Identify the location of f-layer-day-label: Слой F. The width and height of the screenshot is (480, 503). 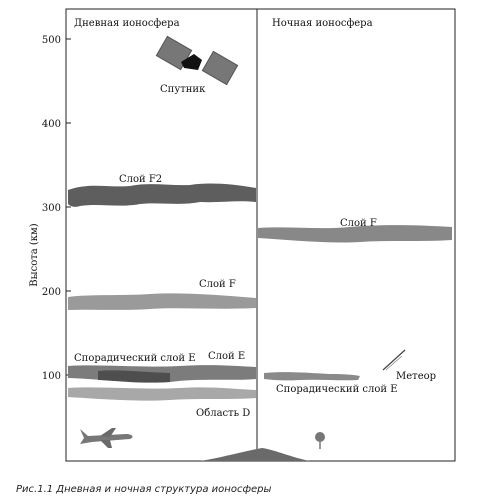
(217, 284).